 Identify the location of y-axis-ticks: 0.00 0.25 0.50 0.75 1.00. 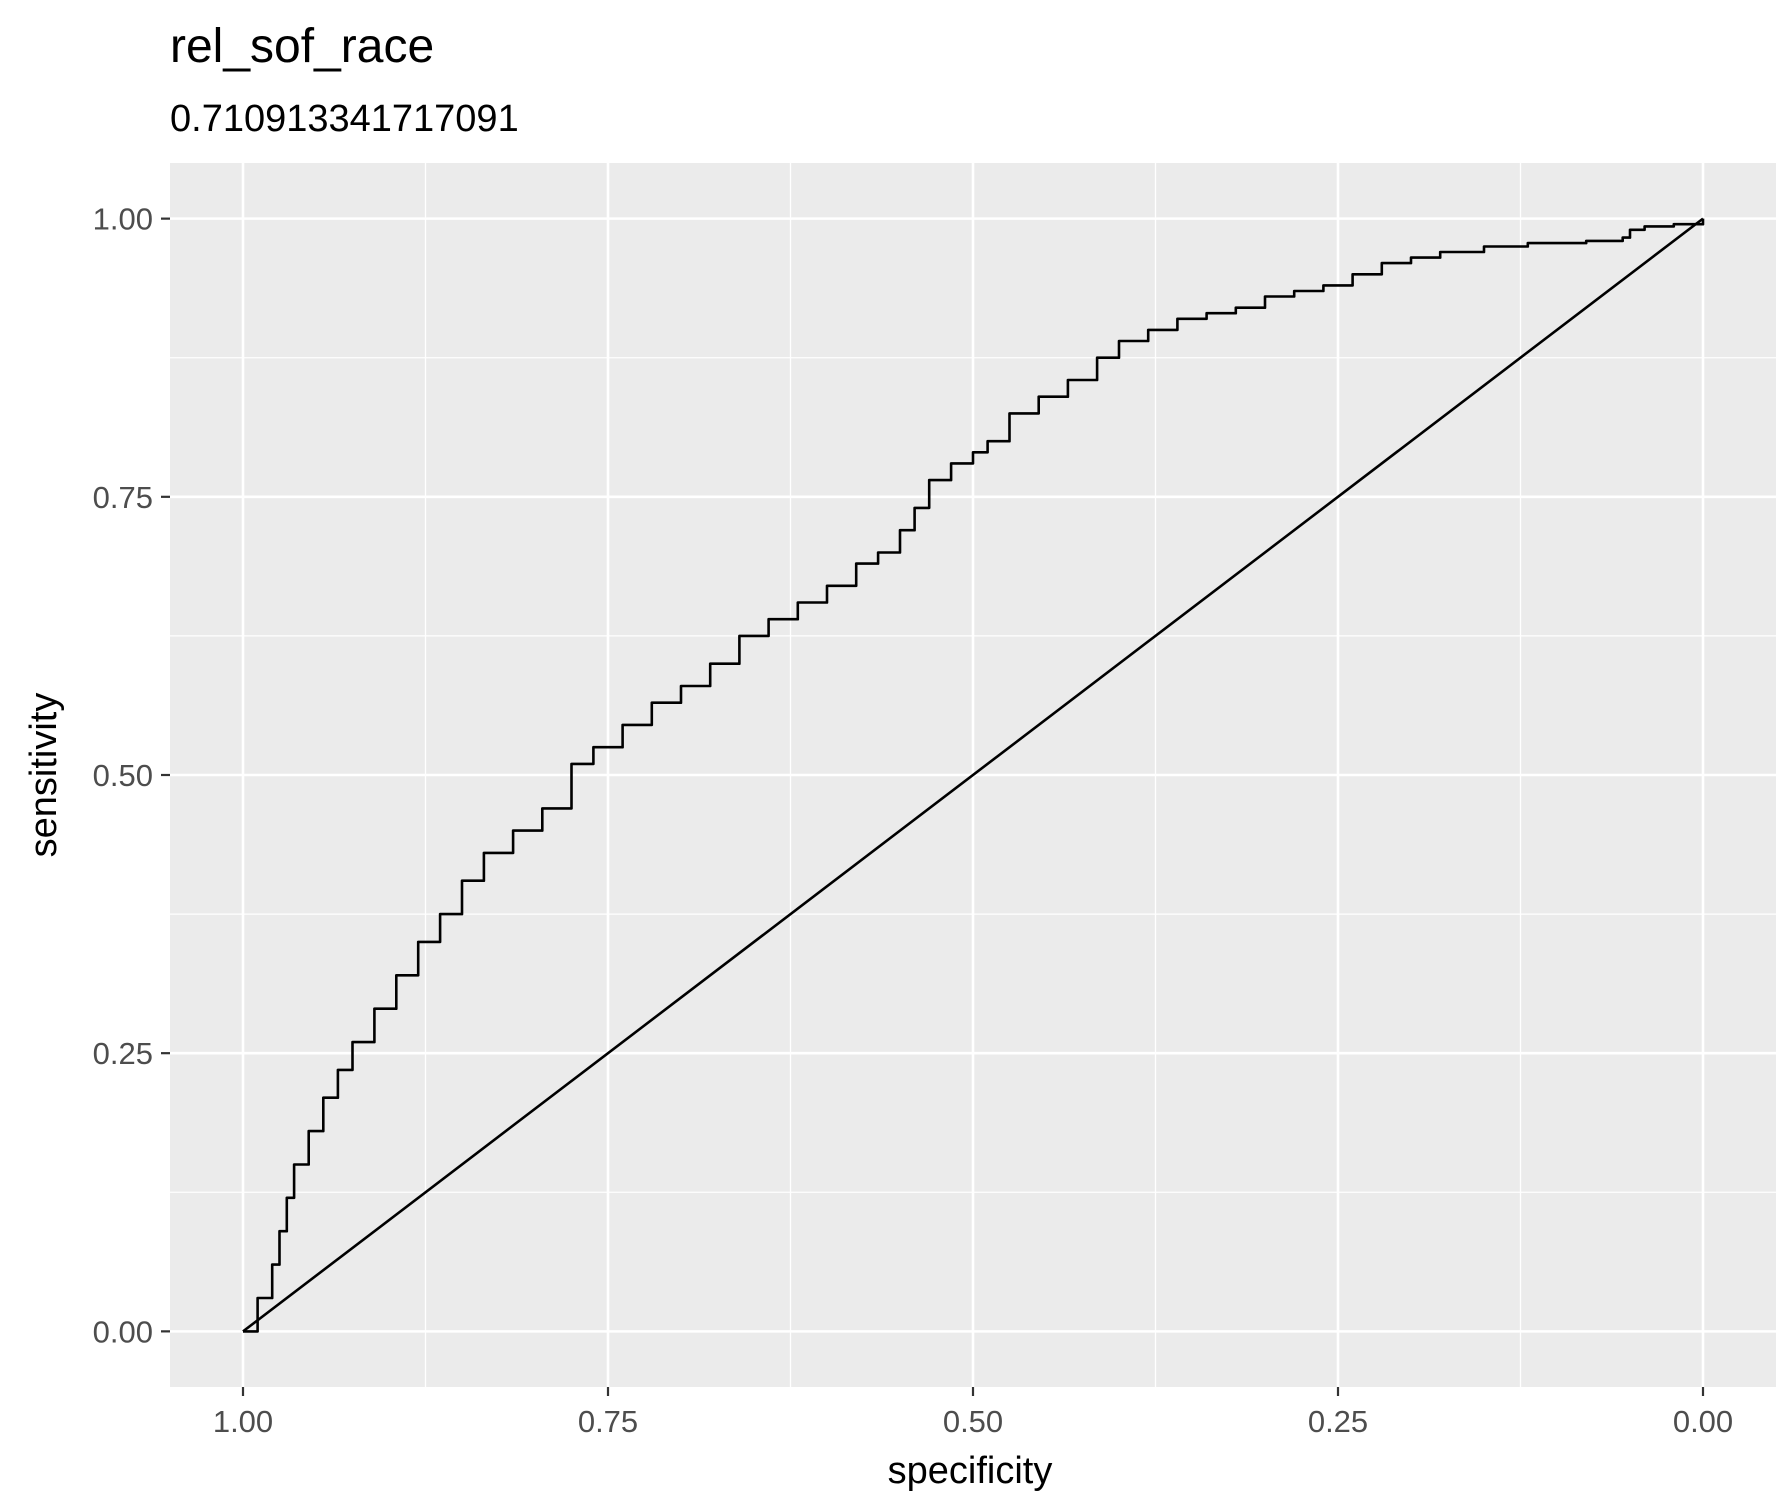
(131, 775).